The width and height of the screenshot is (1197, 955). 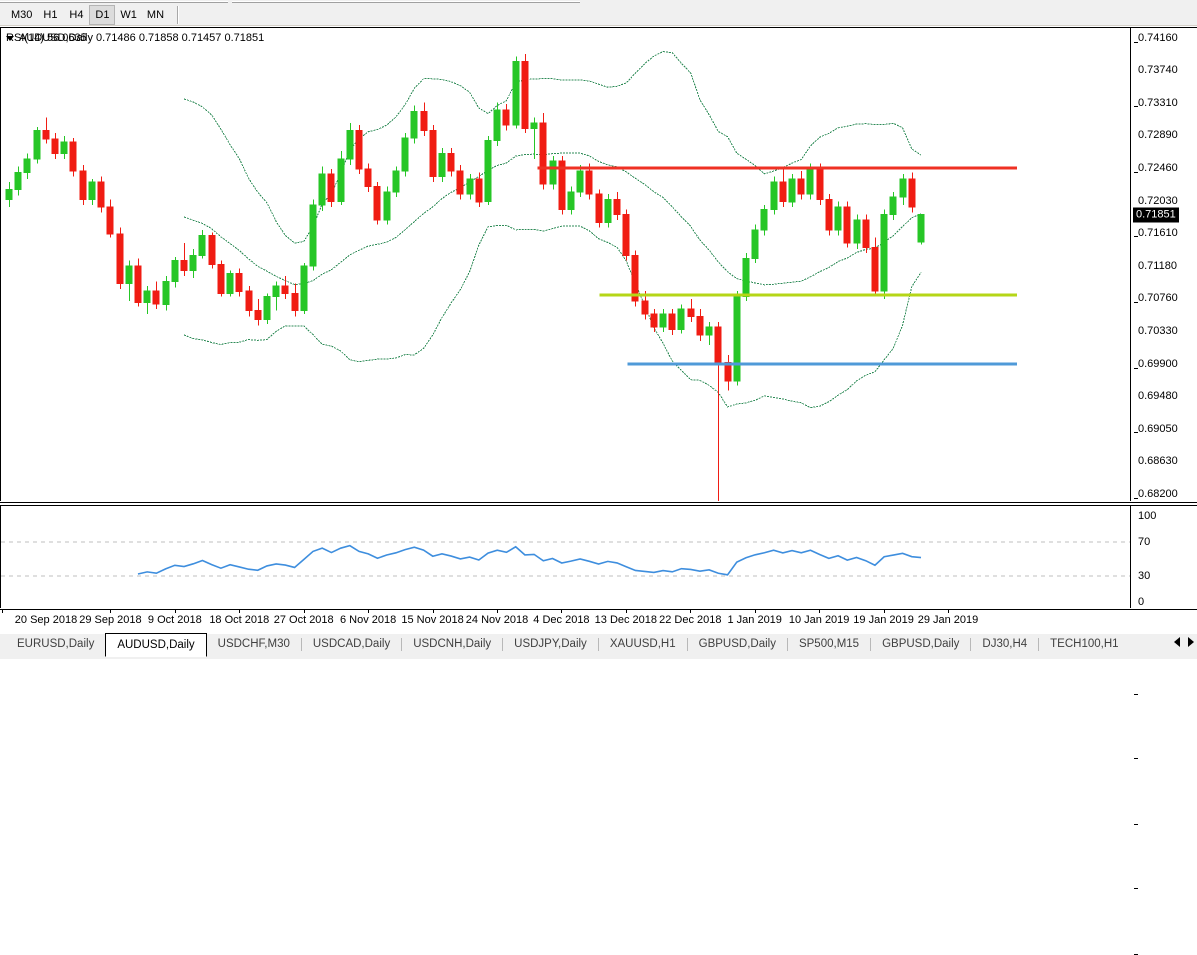 I want to click on tabbar-top-edge, so click(x=598, y=633).